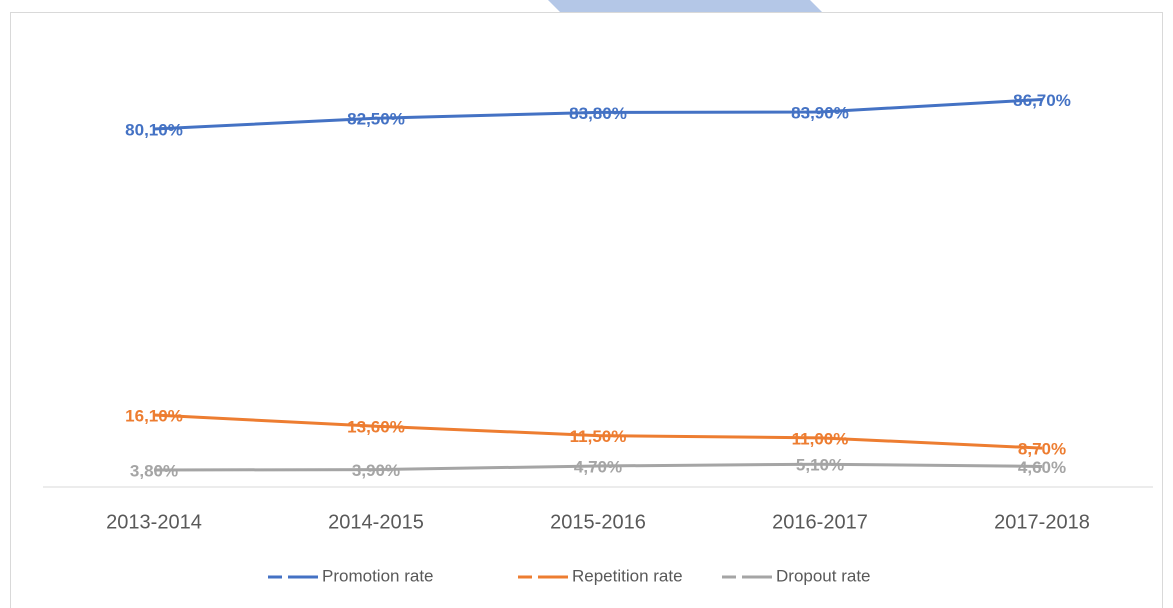  I want to click on data-label: 13,60%, so click(376, 427).